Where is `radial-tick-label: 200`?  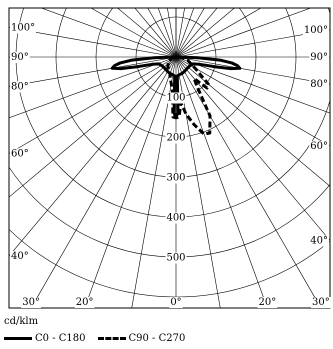 radial-tick-label: 200 is located at coordinates (175, 138).